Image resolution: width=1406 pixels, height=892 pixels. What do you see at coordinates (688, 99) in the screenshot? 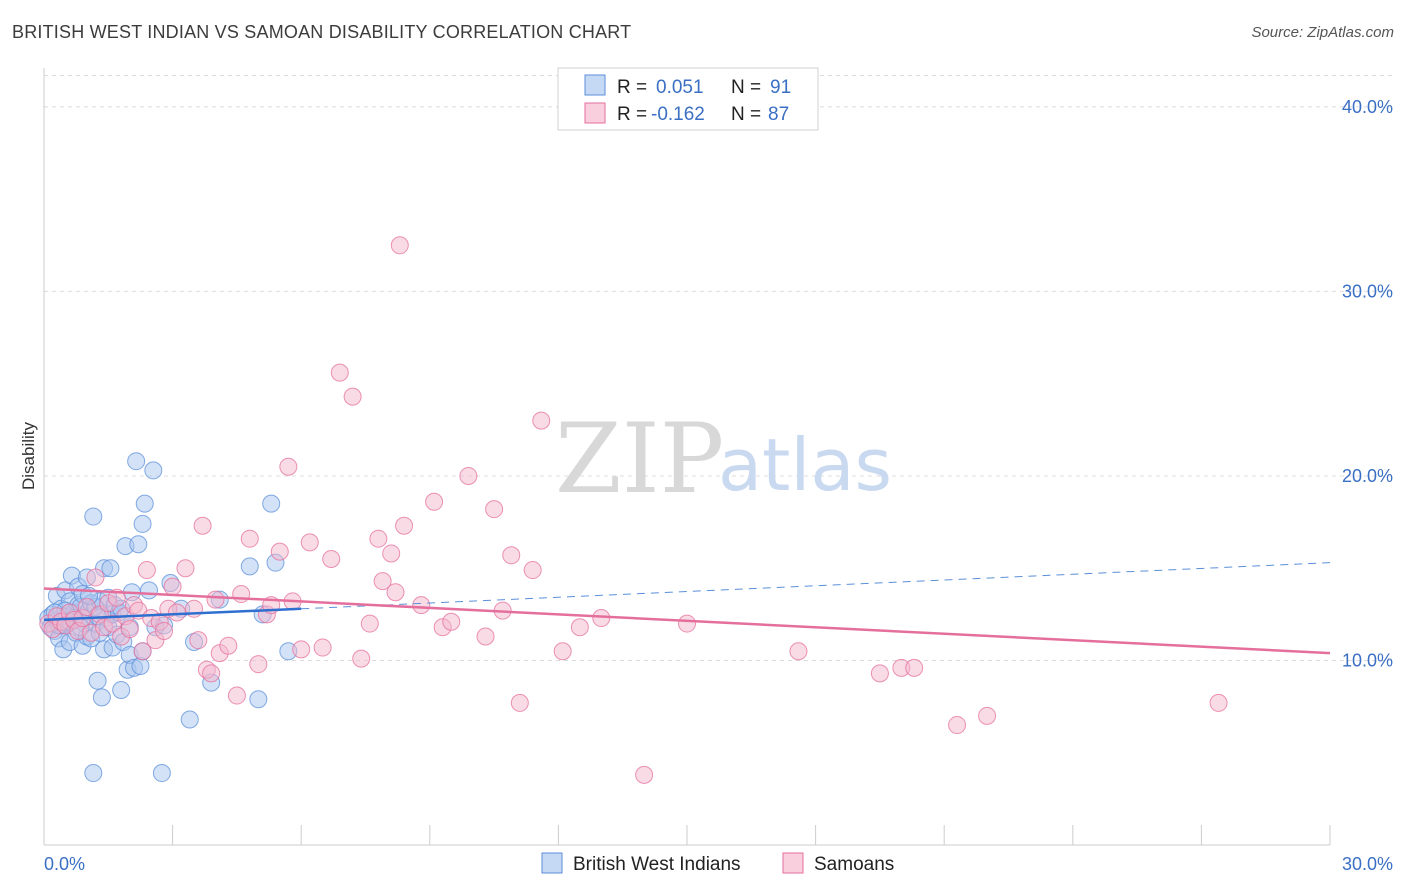
I see `correlation-legend: R = 0.051 N = 91 R = -0.162 N = 87` at bounding box center [688, 99].